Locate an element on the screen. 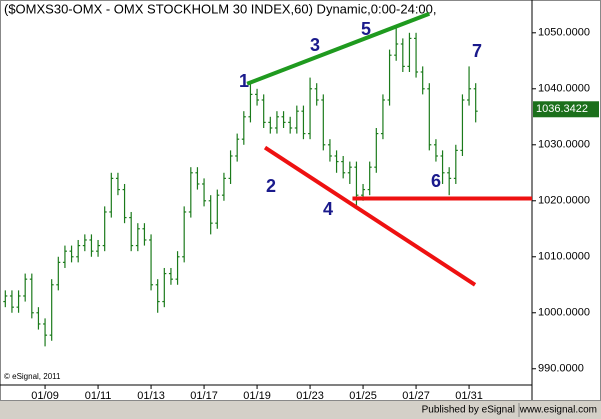  wave-label: 2 is located at coordinates (271, 186).